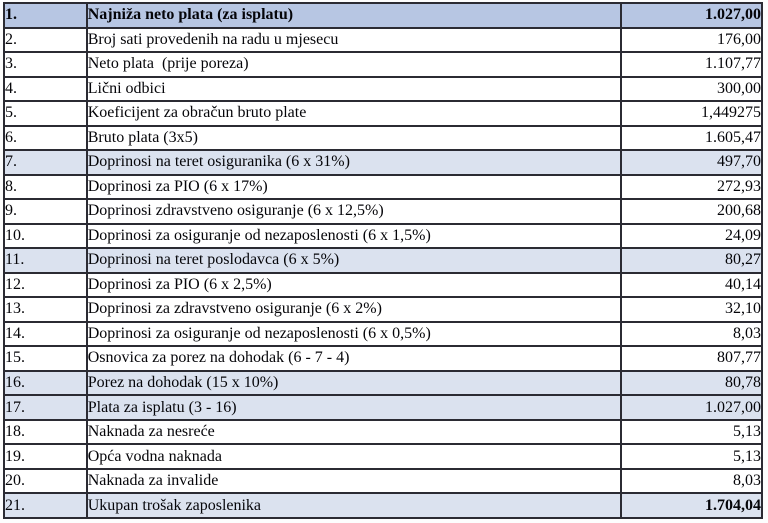 The width and height of the screenshot is (768, 523). Describe the element at coordinates (45, 383) in the screenshot. I see `row-number-cell: 16.` at that location.